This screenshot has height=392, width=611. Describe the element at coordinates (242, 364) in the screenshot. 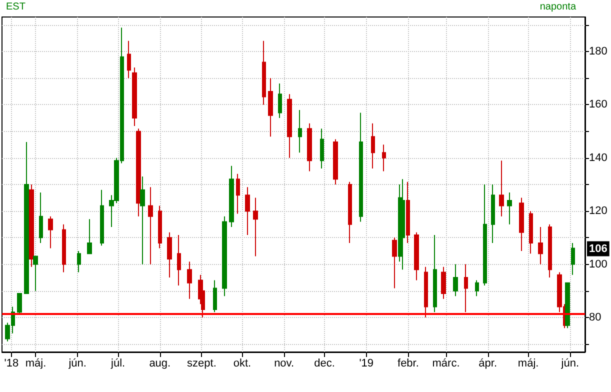

I see `x-tick-label: okt.` at that location.